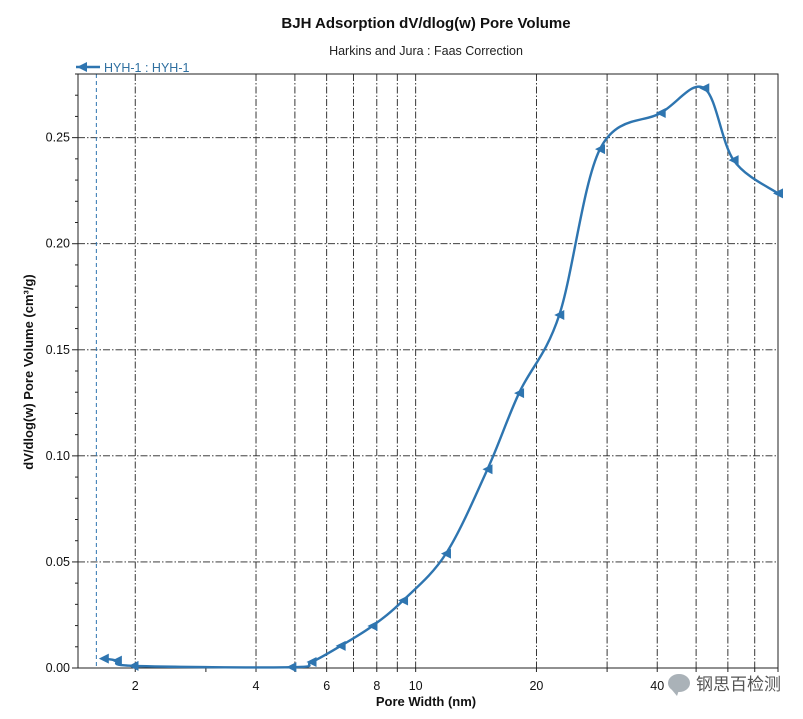 The height and width of the screenshot is (719, 803). Describe the element at coordinates (256, 686) in the screenshot. I see `x-tick-label: 4` at that location.